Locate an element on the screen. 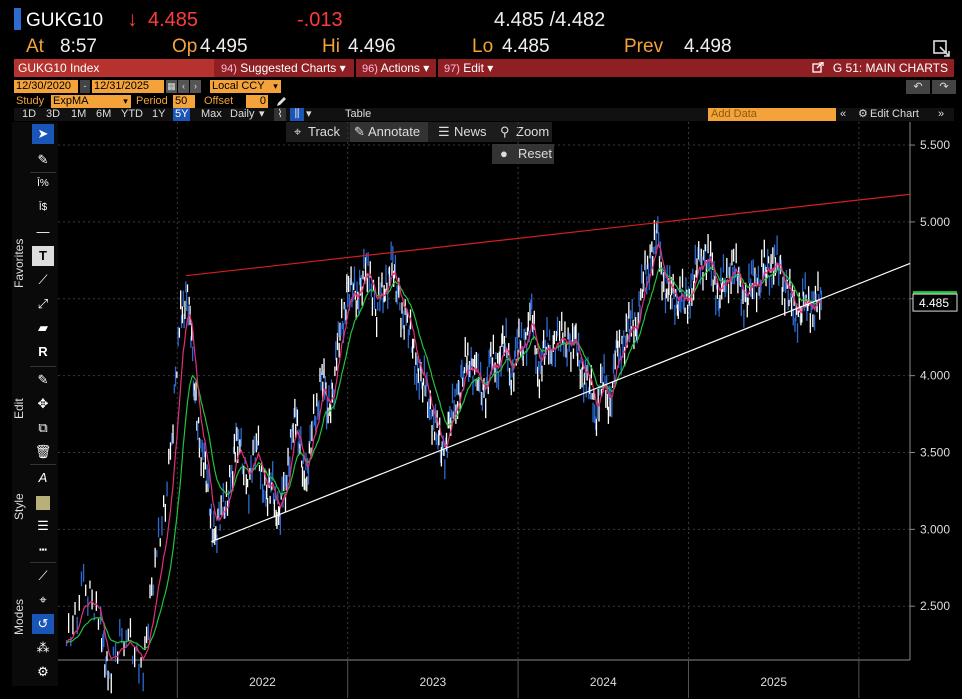 The width and height of the screenshot is (962, 699). period-ytd: YTD is located at coordinates (132, 114).